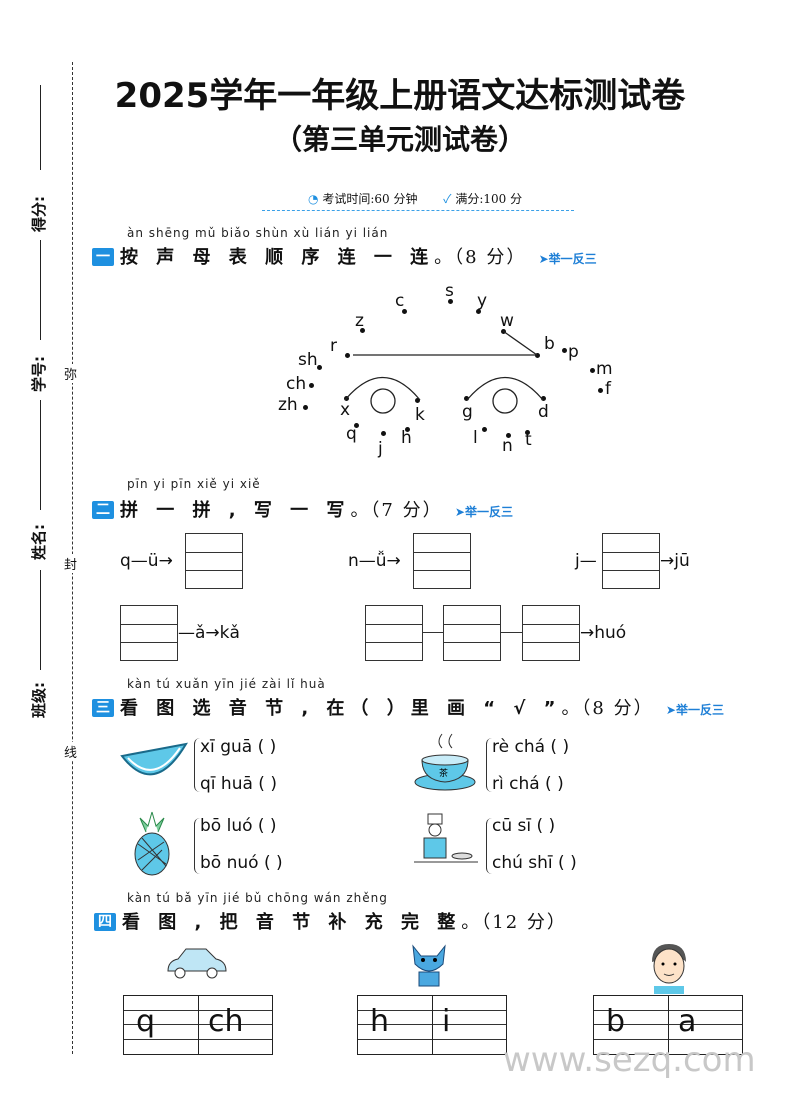 The height and width of the screenshot is (1114, 800). I want to click on section-title: 按 声 母 表 顺 序 连 一 连, so click(277, 257).